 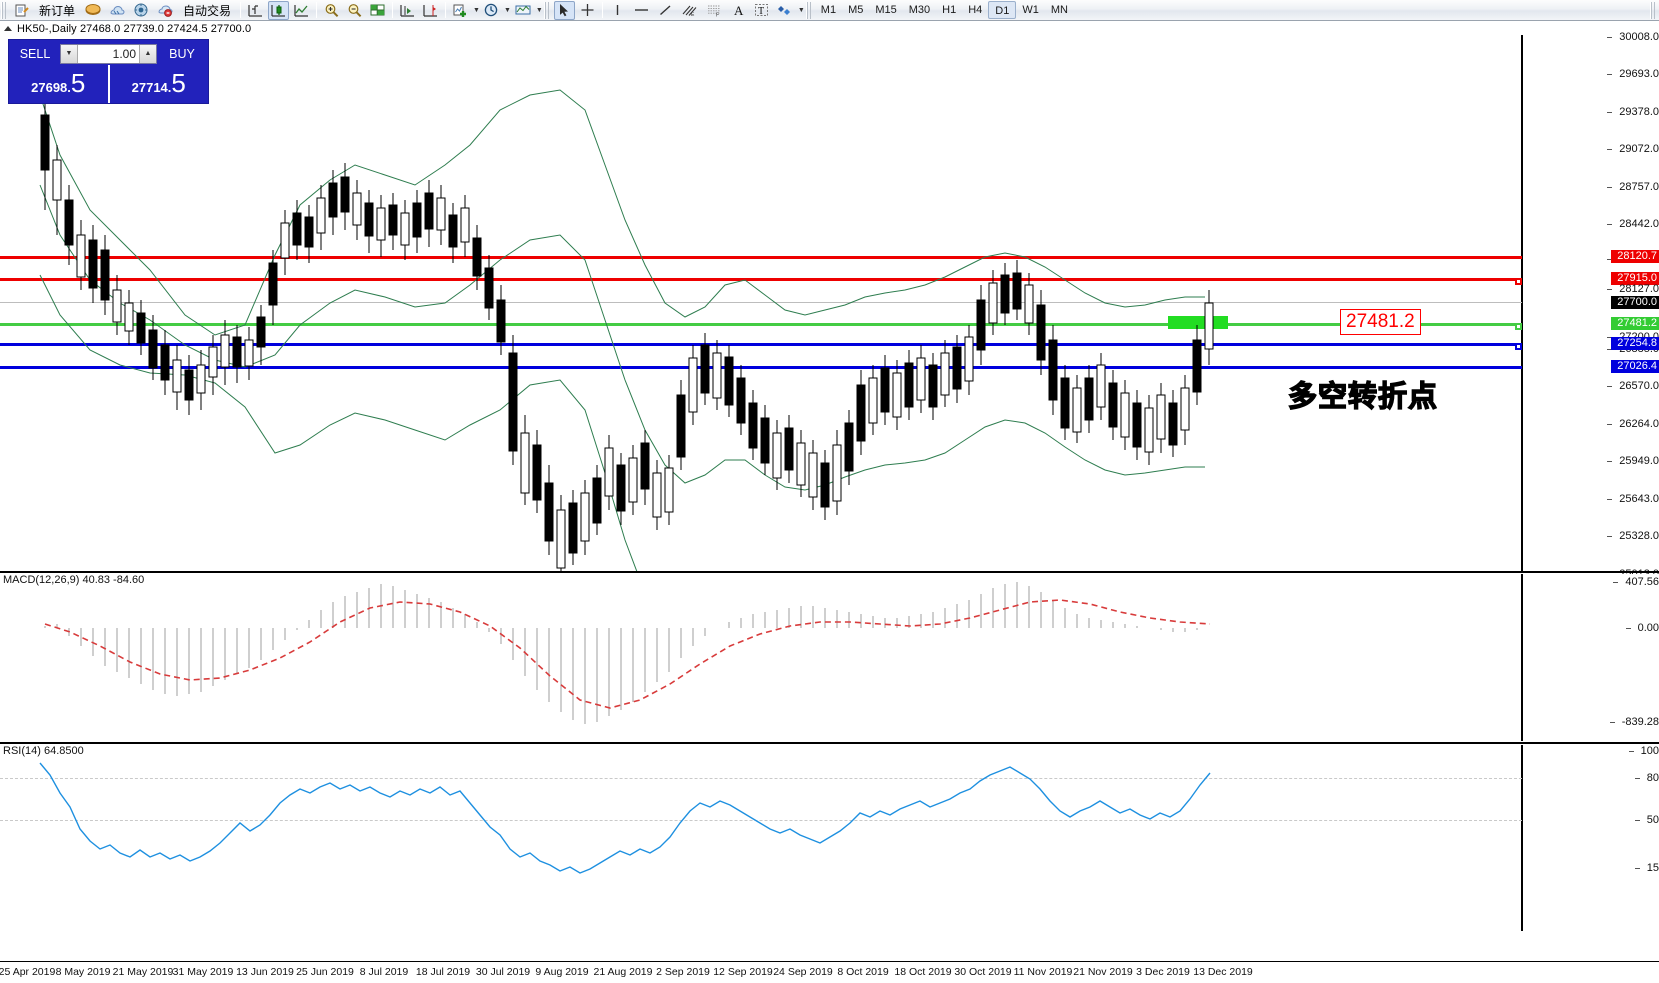 I want to click on timeframe-h1: H1, so click(x=949, y=10).